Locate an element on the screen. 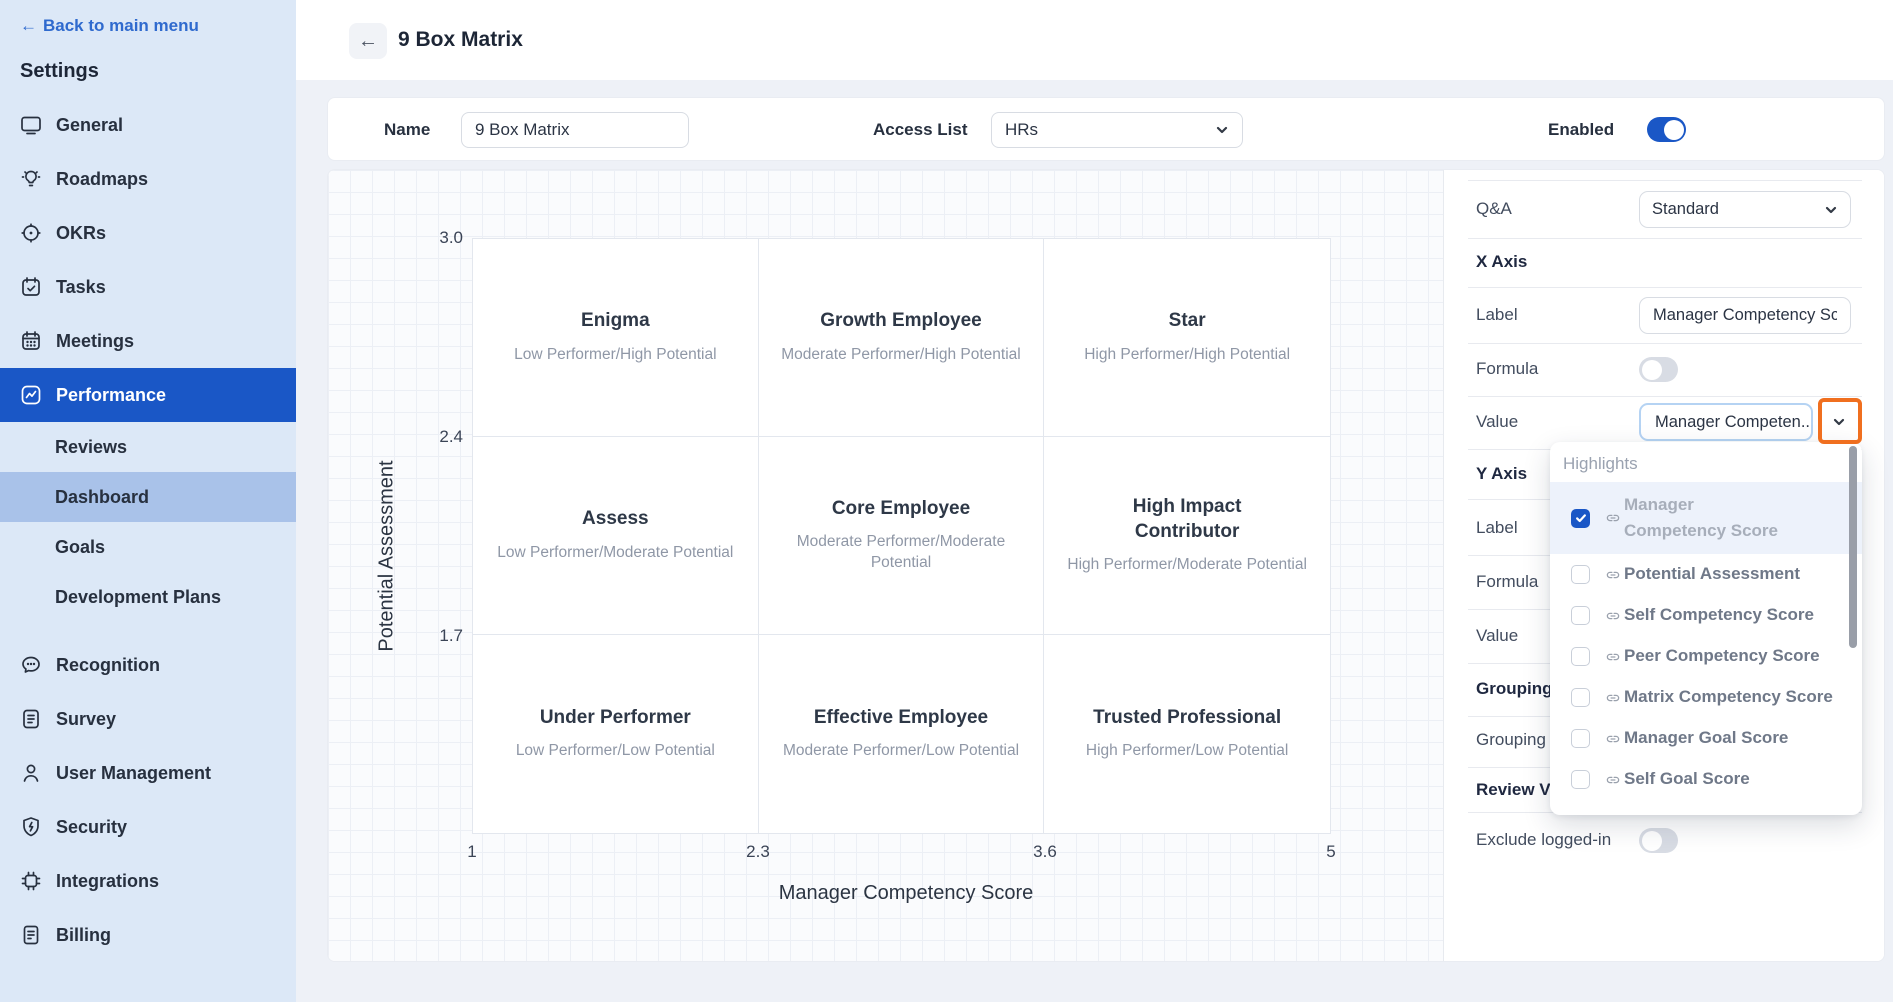 This screenshot has height=1002, width=1893. sidebar-item-general: General is located at coordinates (148, 125).